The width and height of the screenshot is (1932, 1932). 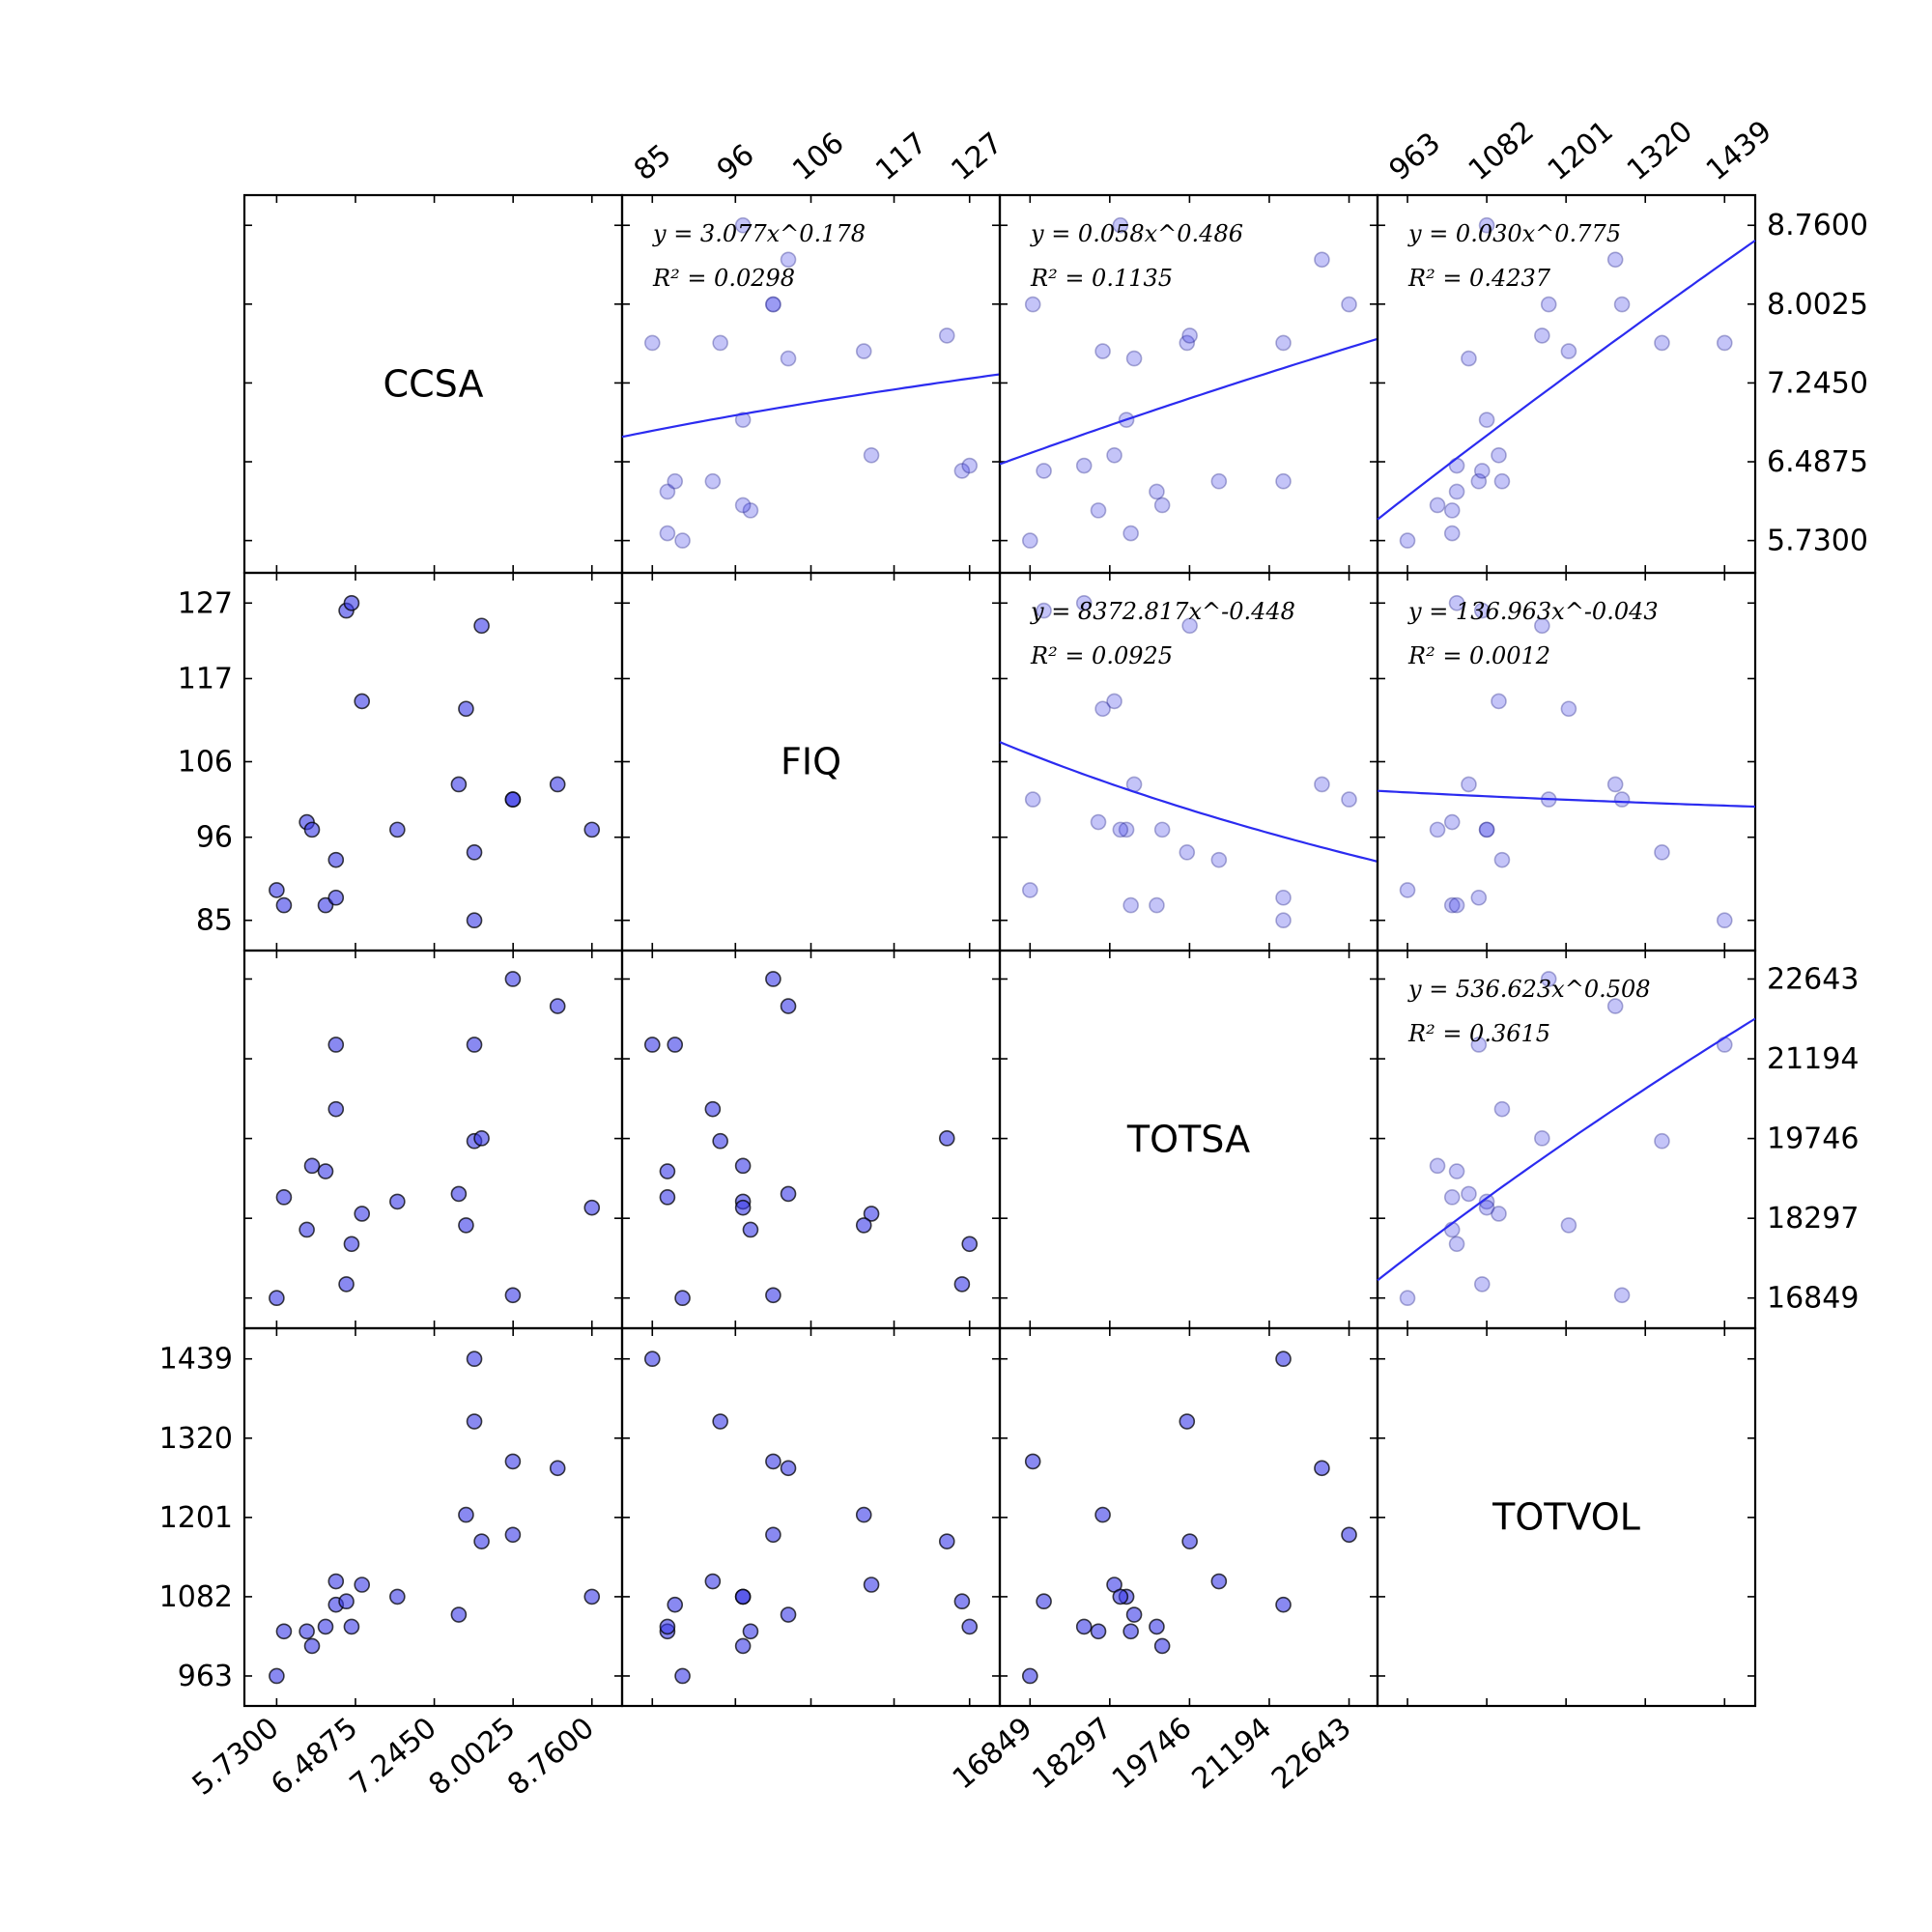 What do you see at coordinates (1660, 150) in the screenshot?
I see `x-tick-label-totvol: 1320` at bounding box center [1660, 150].